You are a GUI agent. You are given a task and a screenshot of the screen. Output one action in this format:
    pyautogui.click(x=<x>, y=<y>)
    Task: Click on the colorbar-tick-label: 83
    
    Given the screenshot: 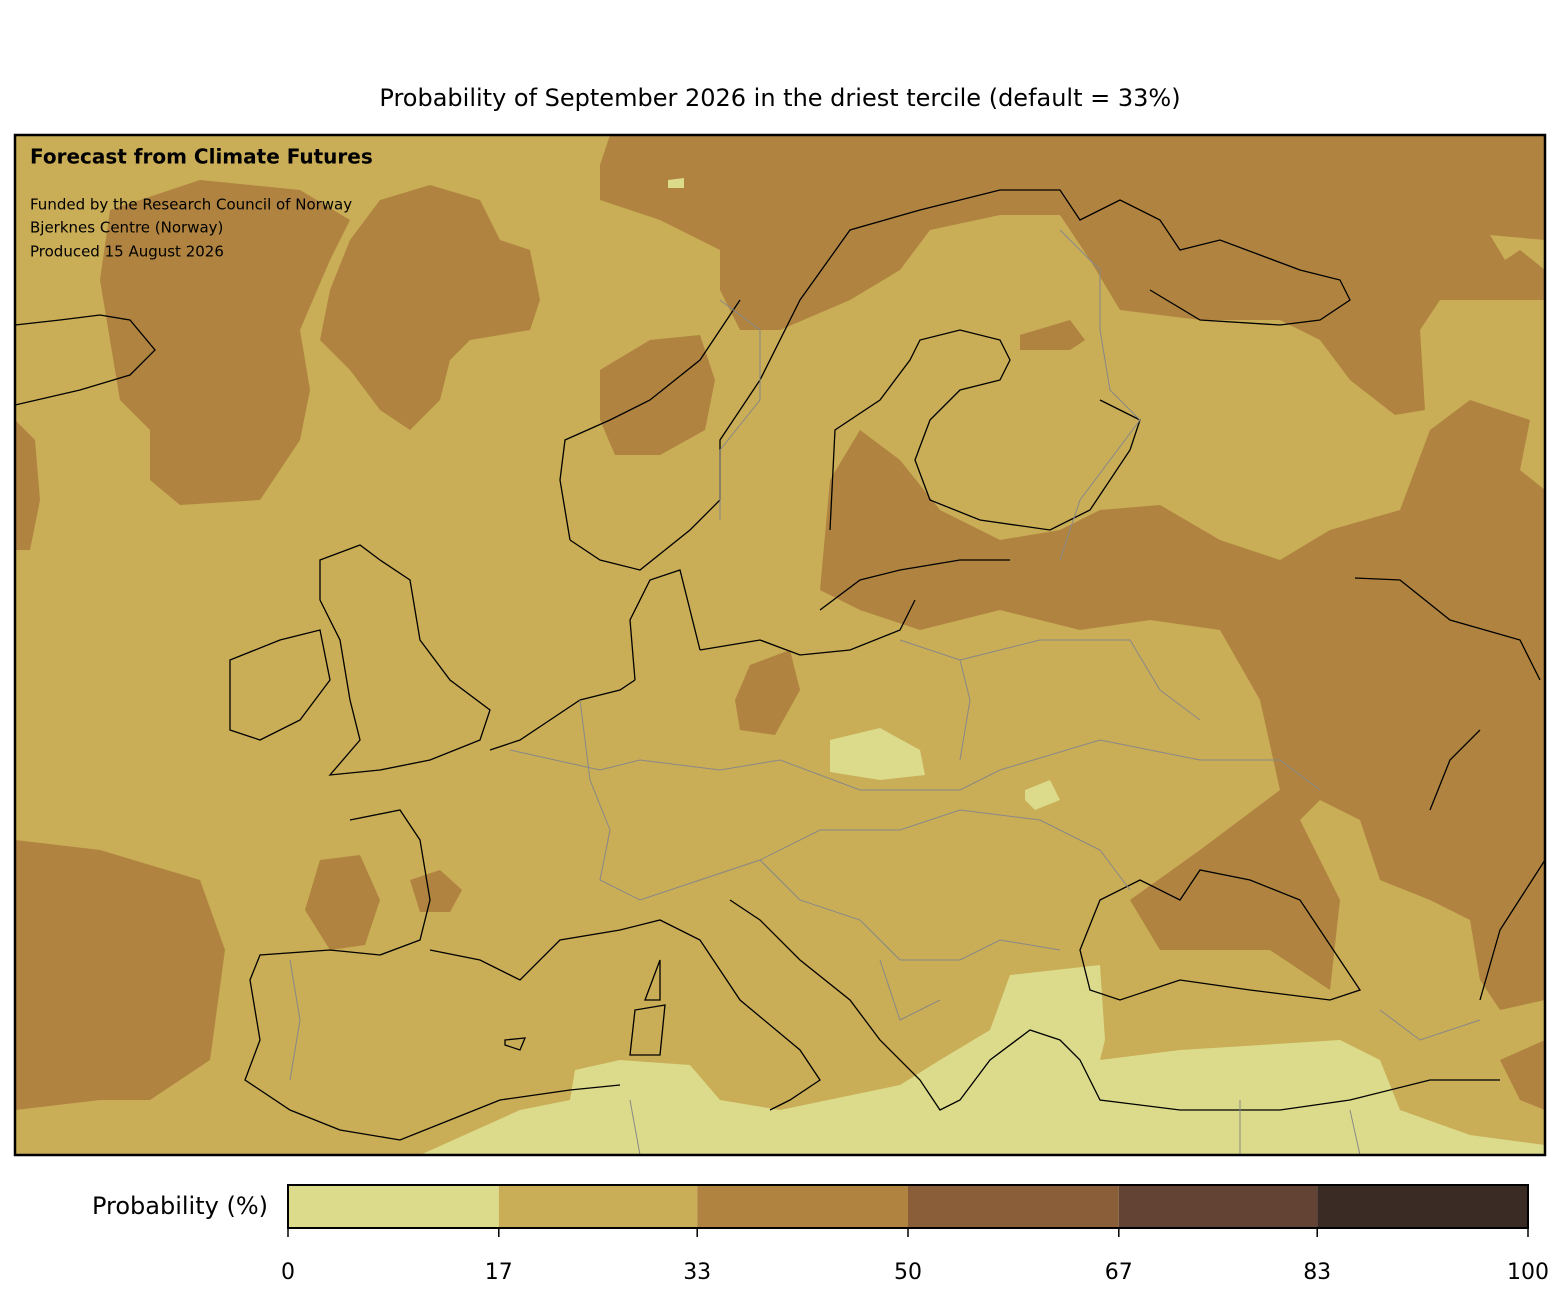 What is the action you would take?
    pyautogui.click(x=1317, y=1272)
    